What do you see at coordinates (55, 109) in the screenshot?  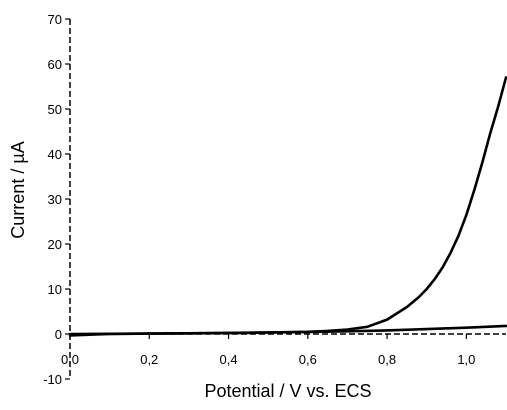 I see `y-tick-label: 50` at bounding box center [55, 109].